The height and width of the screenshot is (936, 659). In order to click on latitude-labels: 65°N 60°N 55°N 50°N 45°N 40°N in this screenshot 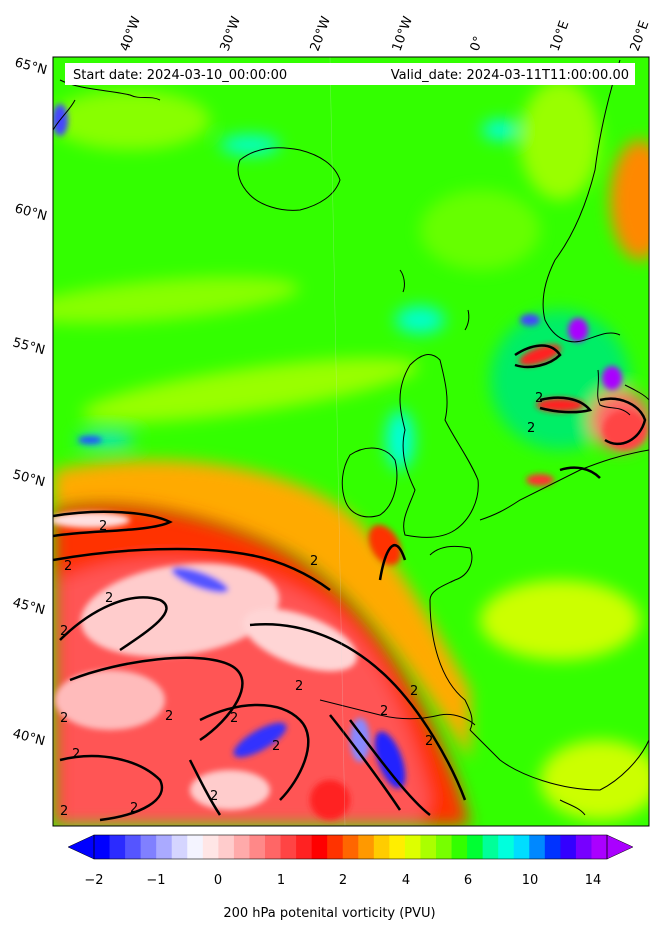, I will do `click(30, 402)`.